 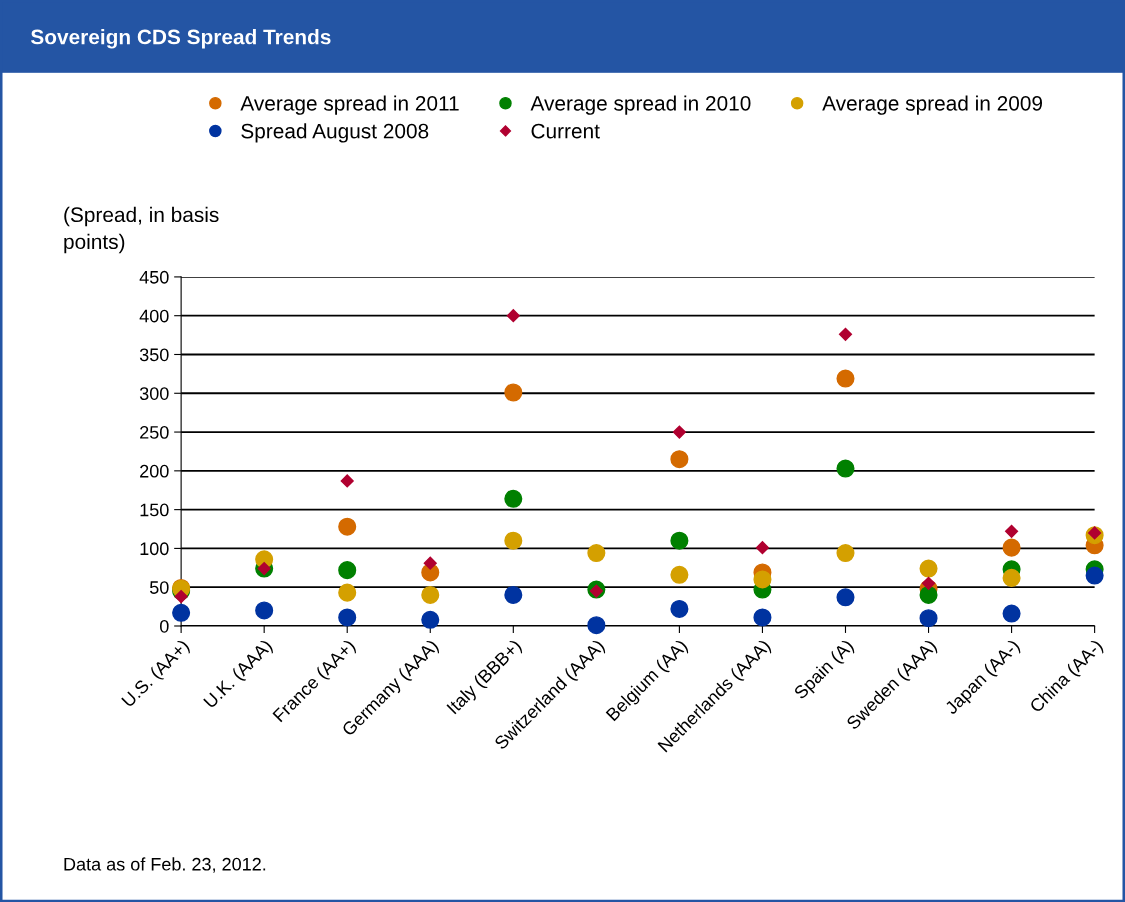 I want to click on y-tick-label: 250, so click(x=154, y=432).